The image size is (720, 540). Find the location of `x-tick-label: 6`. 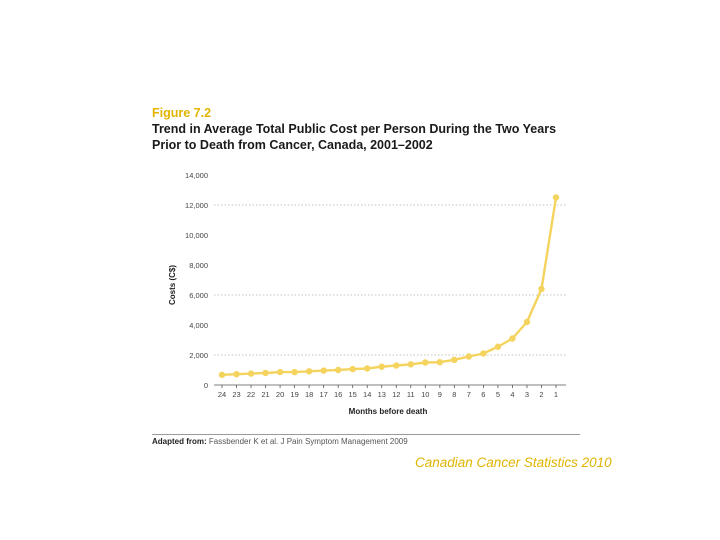

x-tick-label: 6 is located at coordinates (483, 394).